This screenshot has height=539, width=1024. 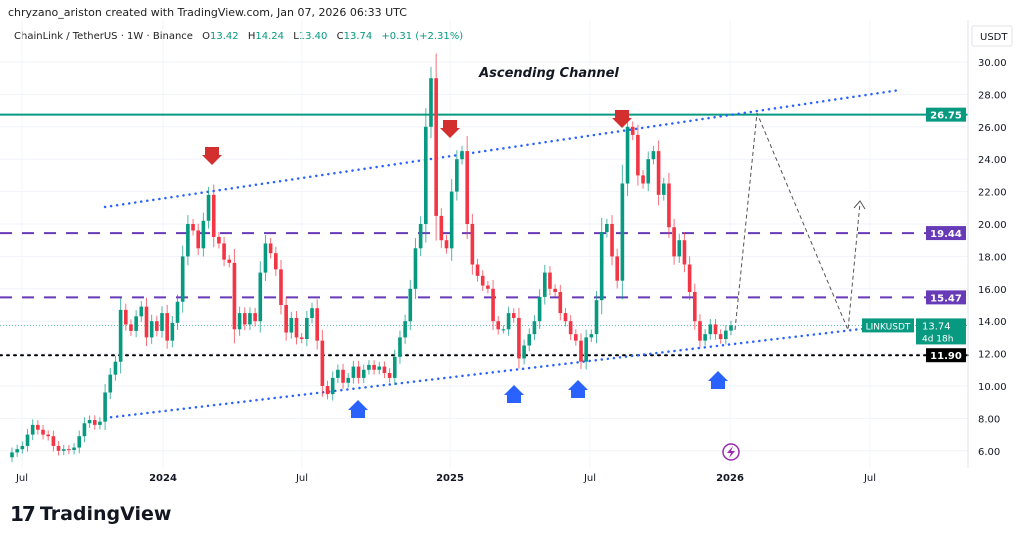 What do you see at coordinates (103, 36) in the screenshot?
I see `symbol-name: ChainLink / TetherUS · 1W · Binance` at bounding box center [103, 36].